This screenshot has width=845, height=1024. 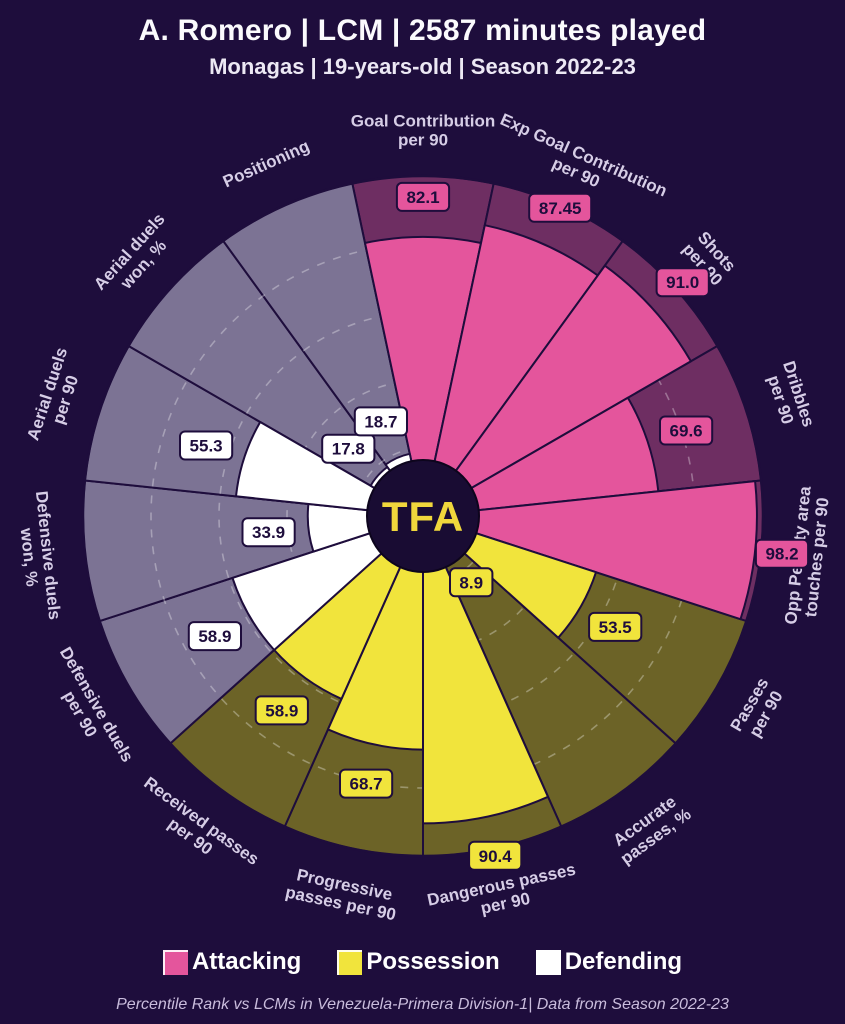 I want to click on legend-item-defending: Defending, so click(x=609, y=962).